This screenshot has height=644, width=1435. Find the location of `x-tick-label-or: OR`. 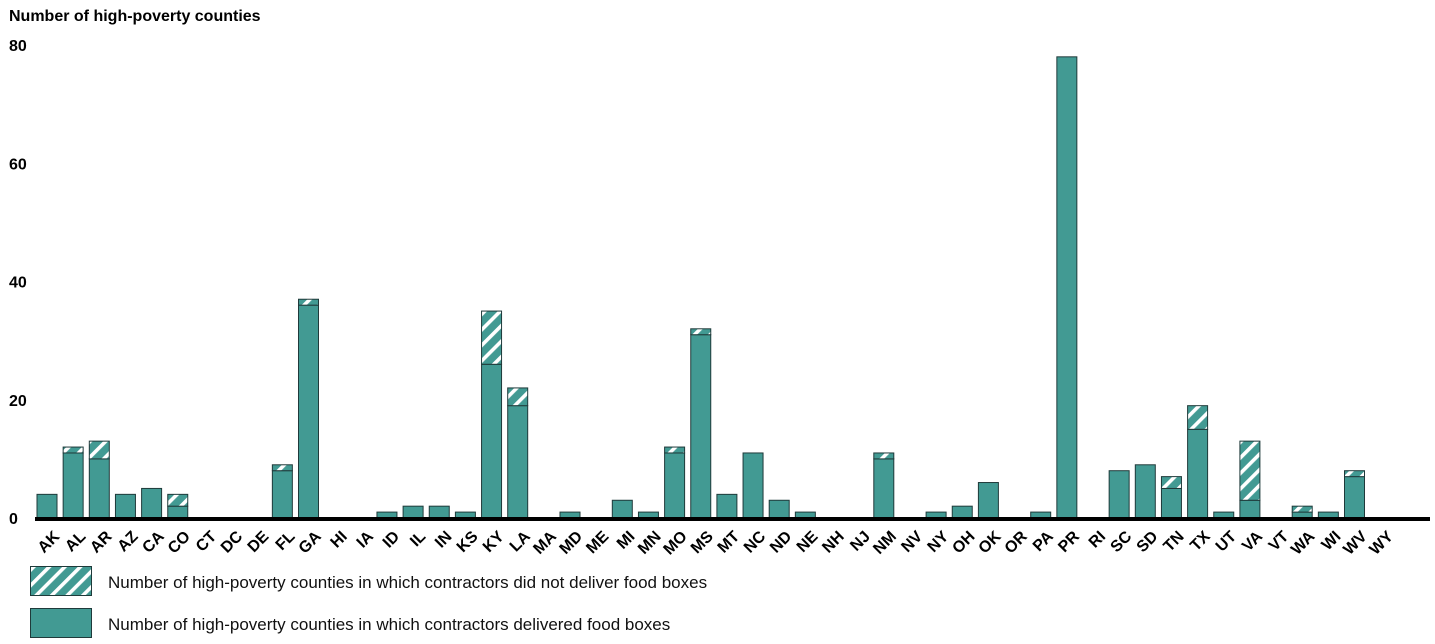

x-tick-label-or: OR is located at coordinates (1016, 542).